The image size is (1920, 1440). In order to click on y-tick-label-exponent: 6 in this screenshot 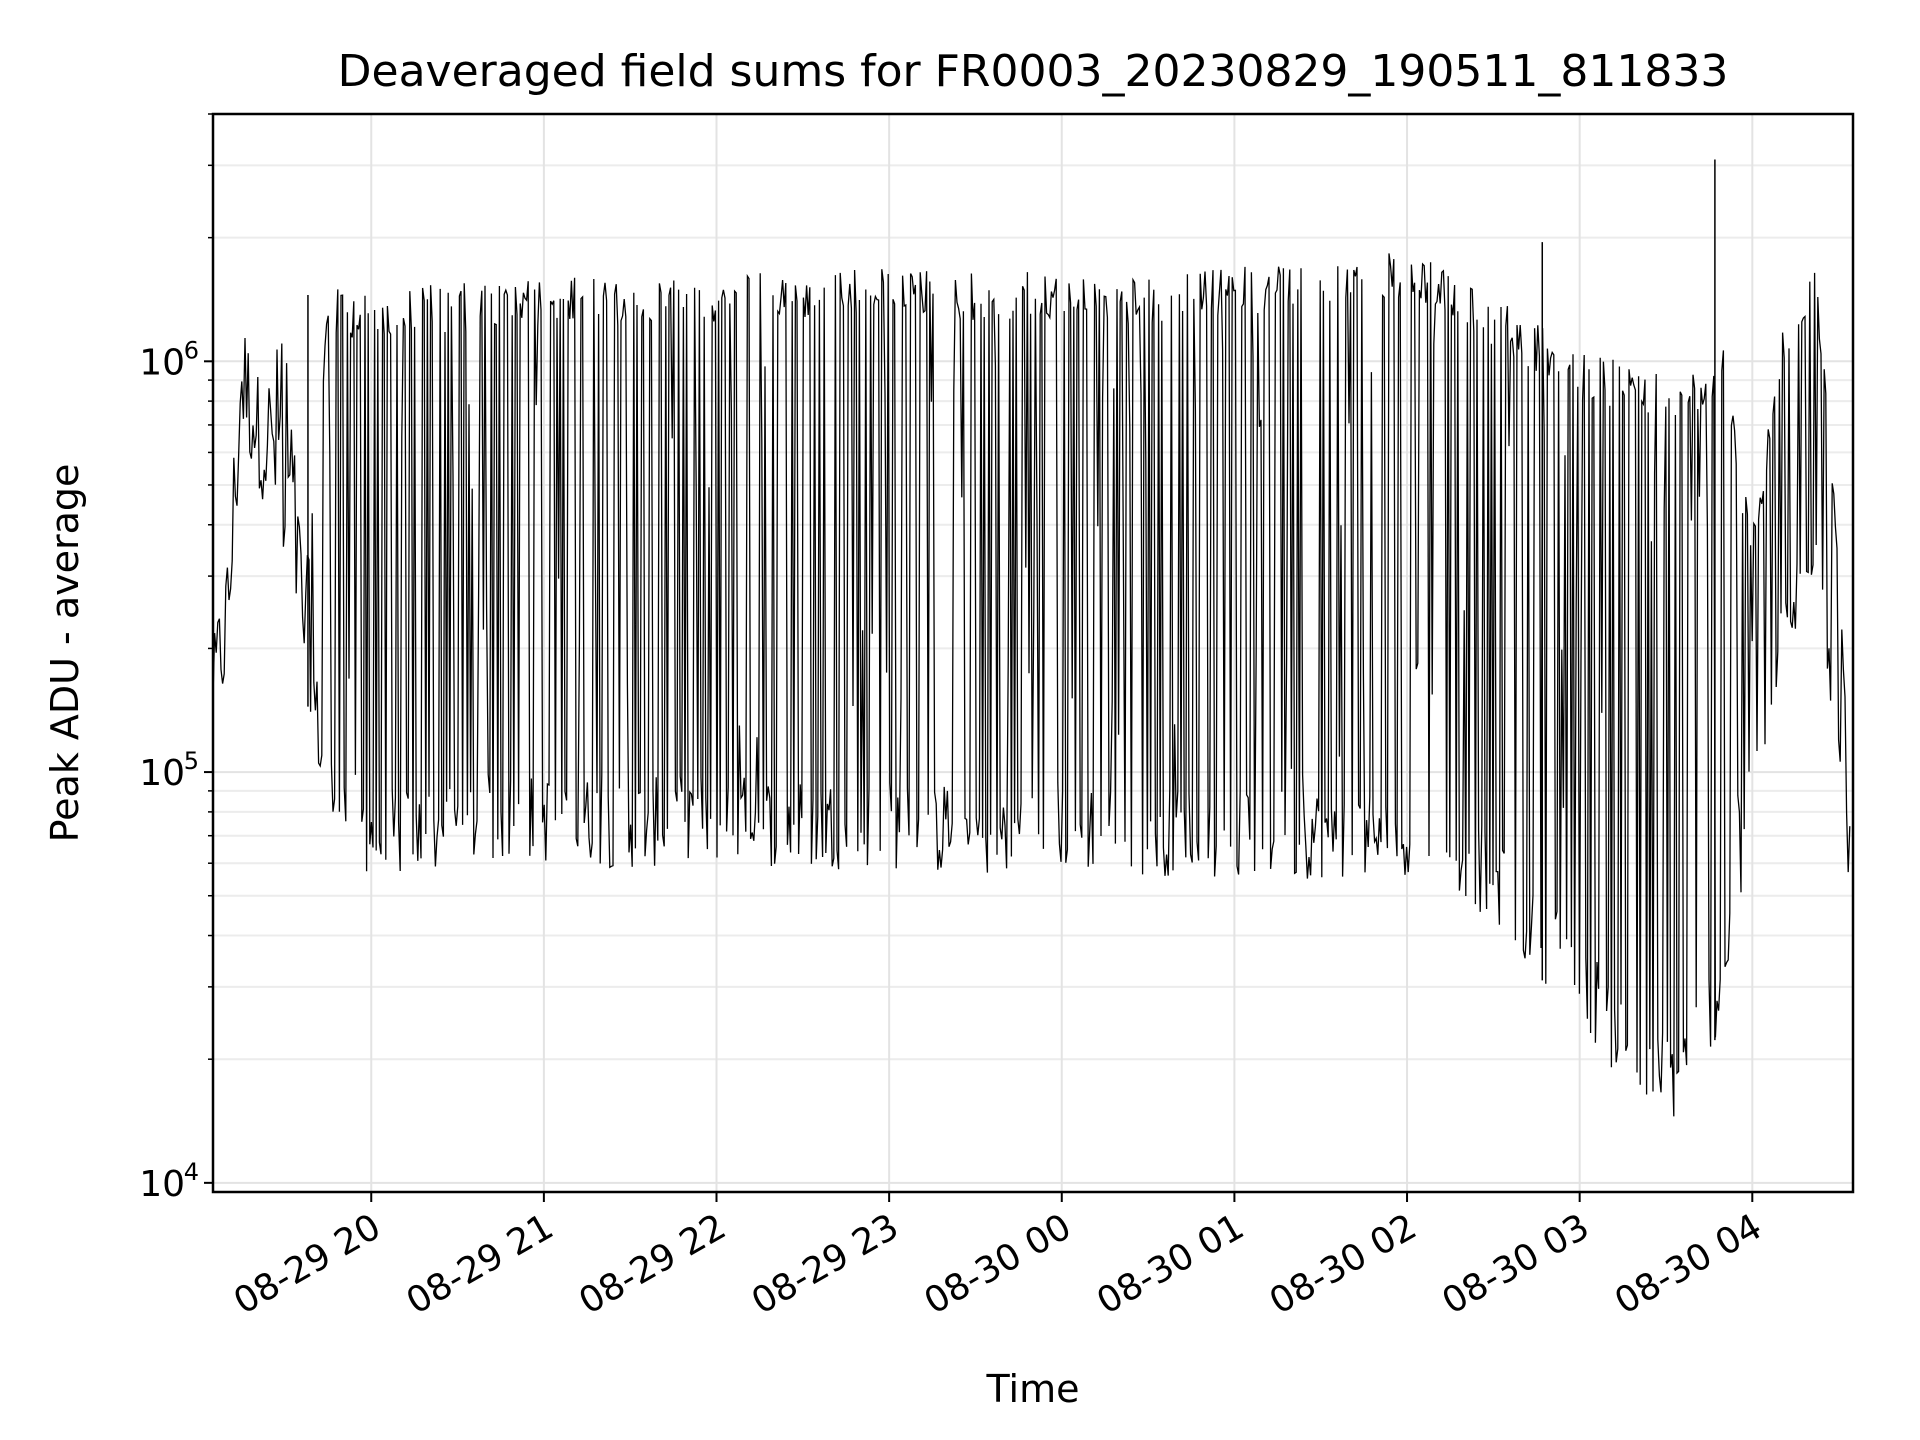, I will do `click(191, 350)`.